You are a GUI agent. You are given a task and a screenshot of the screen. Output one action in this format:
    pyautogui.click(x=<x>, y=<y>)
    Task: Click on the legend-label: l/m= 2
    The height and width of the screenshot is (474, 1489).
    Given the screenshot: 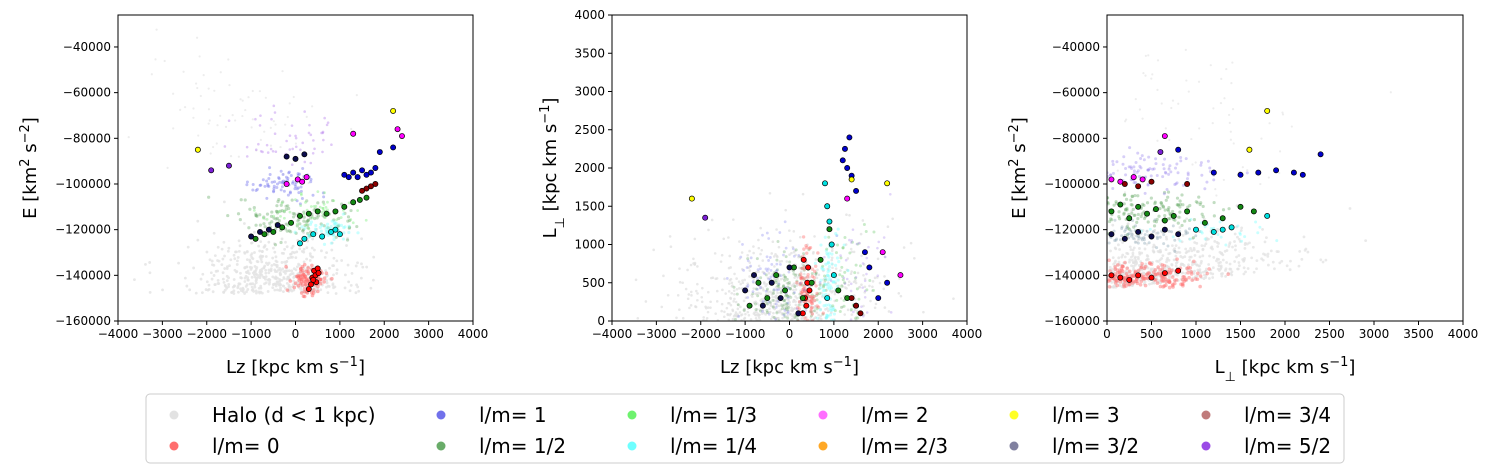 What is the action you would take?
    pyautogui.click(x=895, y=415)
    